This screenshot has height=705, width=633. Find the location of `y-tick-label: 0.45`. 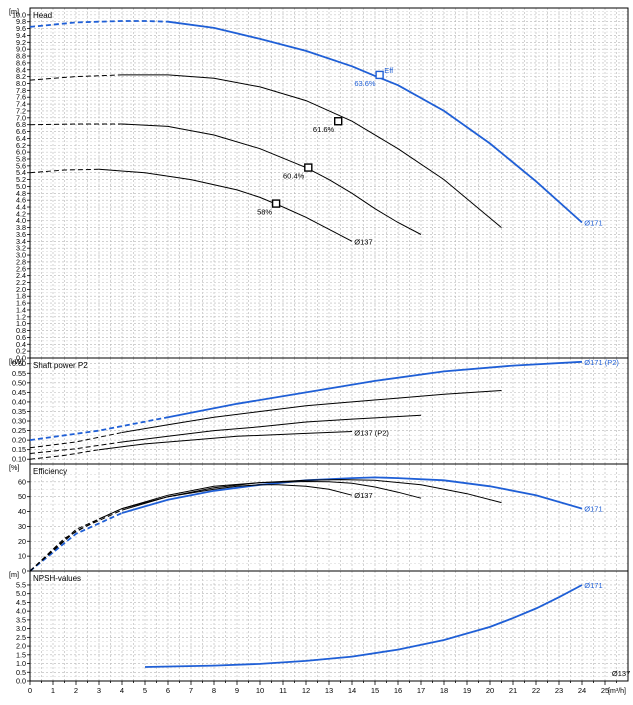

y-tick-label: 0.45 is located at coordinates (19, 392).